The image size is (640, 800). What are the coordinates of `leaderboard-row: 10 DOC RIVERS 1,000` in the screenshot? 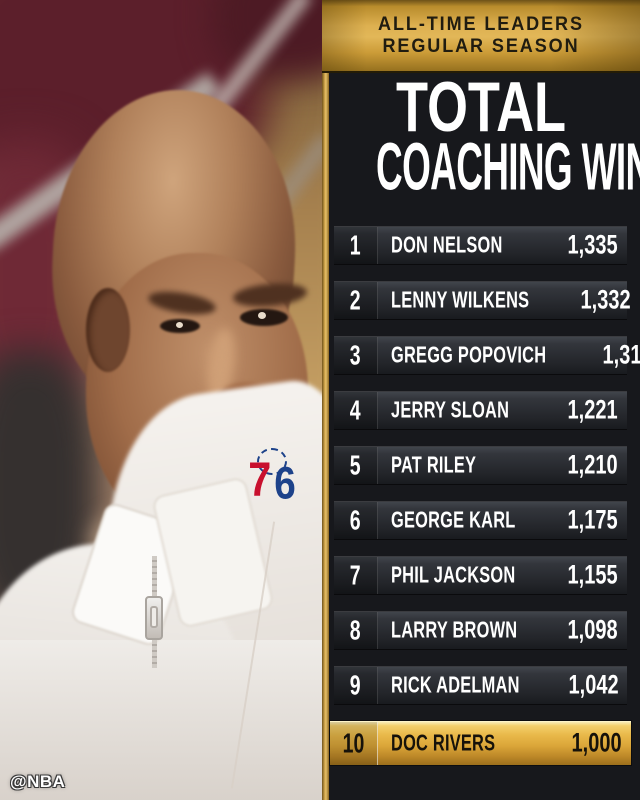 It's located at (480, 743).